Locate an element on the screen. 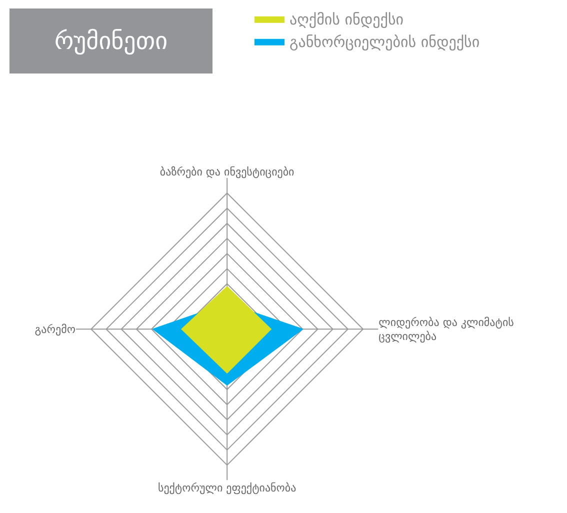 The image size is (567, 513). spoke-label: ლიდერობა და კლიმატის ცვლილება is located at coordinates (446, 330).